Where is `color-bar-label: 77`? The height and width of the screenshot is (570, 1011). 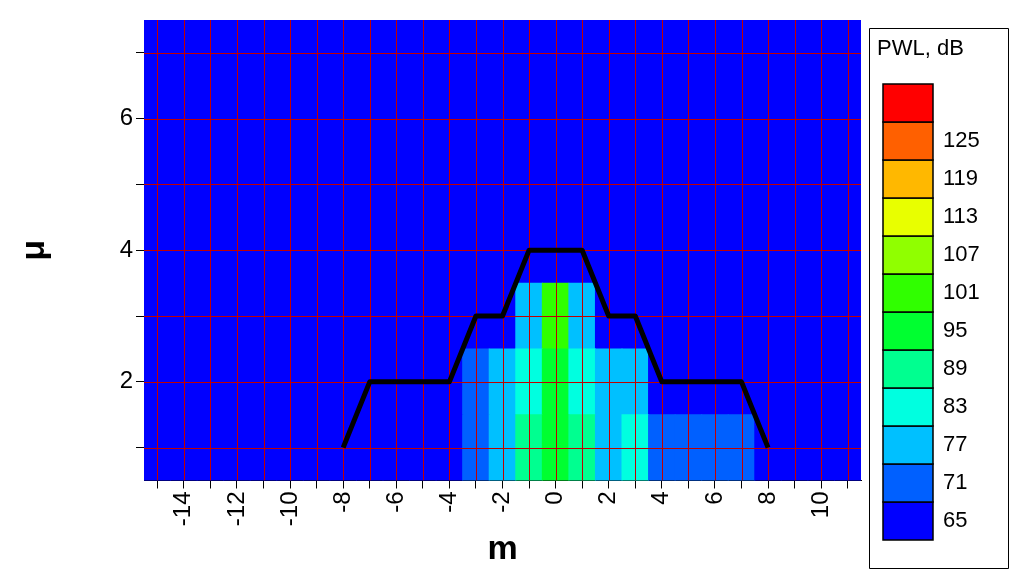 color-bar-label: 77 is located at coordinates (955, 444).